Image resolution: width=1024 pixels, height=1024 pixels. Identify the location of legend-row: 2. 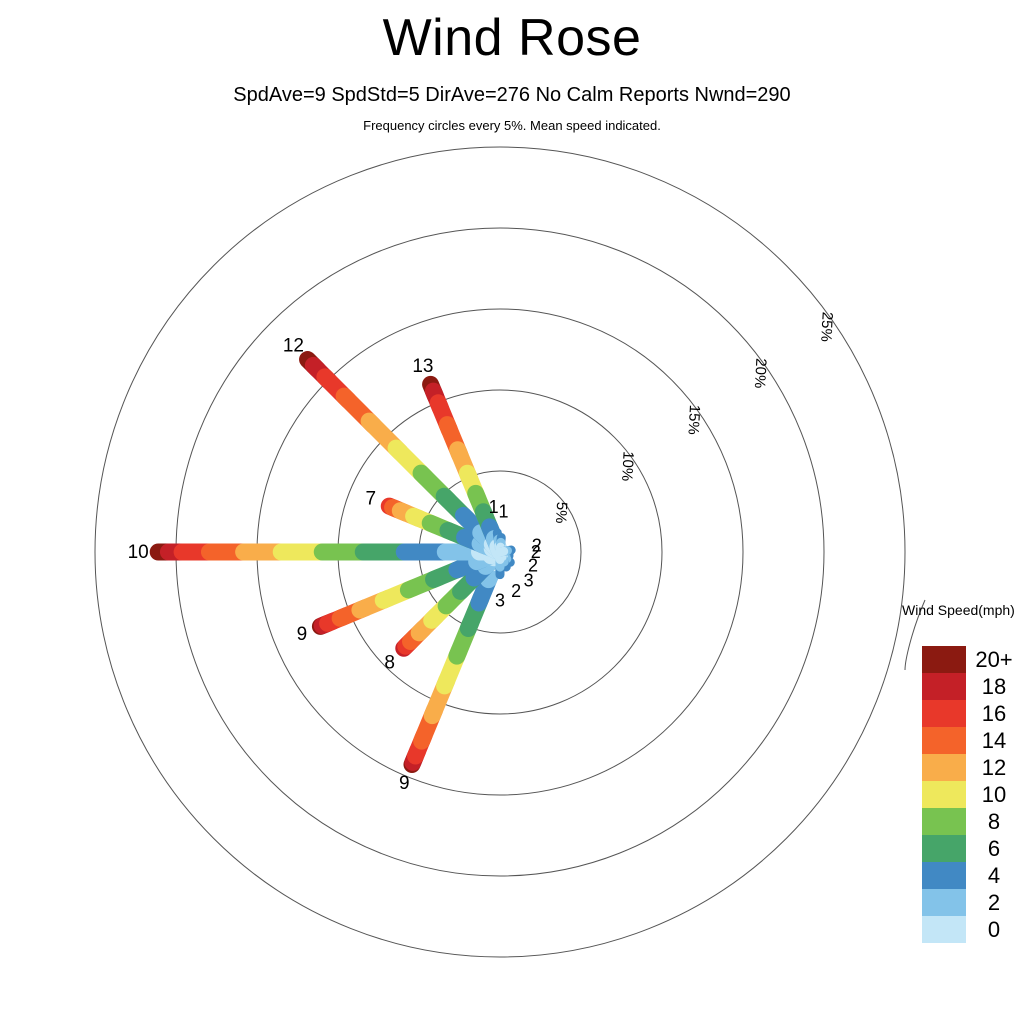
(972, 902).